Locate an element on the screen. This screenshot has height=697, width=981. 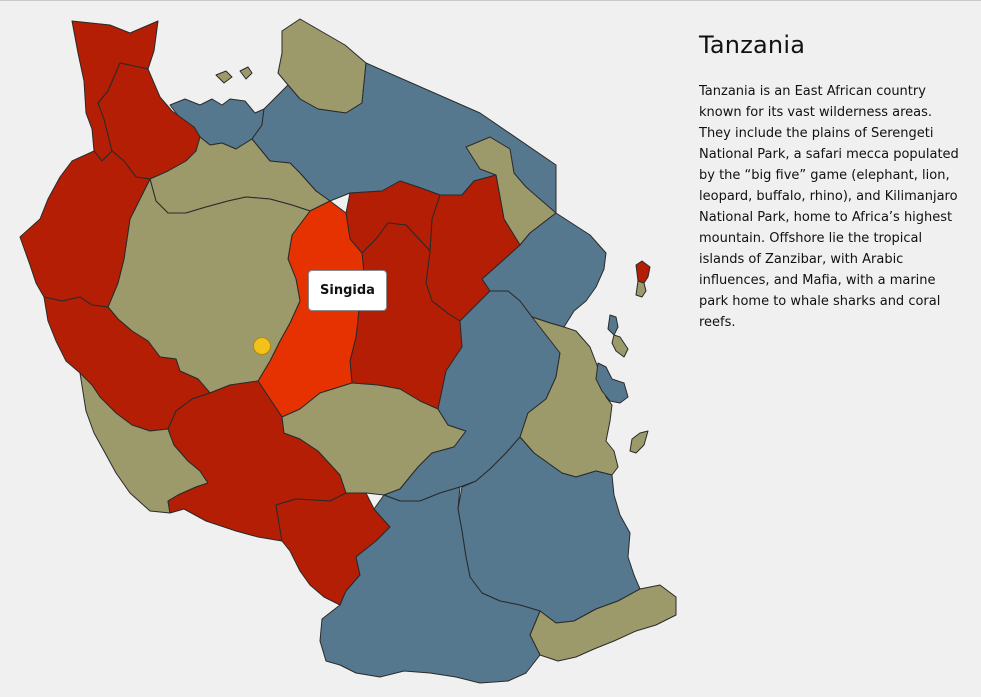
region-mafia is located at coordinates (639, 442).